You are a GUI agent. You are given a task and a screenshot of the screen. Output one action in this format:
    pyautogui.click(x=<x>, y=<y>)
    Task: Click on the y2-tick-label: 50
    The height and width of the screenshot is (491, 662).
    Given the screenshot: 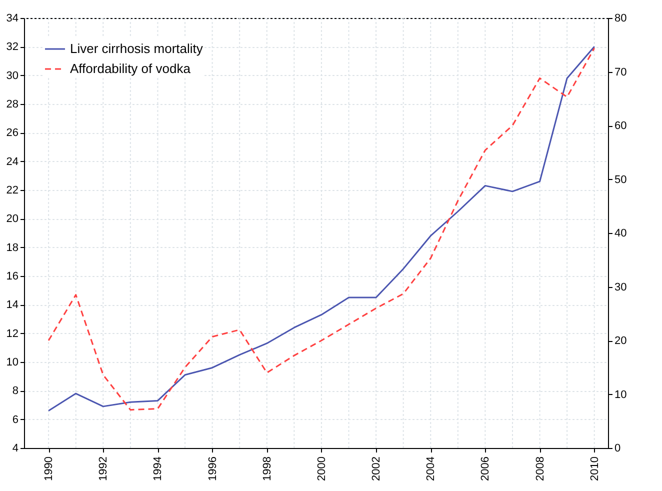 What is the action you would take?
    pyautogui.click(x=620, y=180)
    